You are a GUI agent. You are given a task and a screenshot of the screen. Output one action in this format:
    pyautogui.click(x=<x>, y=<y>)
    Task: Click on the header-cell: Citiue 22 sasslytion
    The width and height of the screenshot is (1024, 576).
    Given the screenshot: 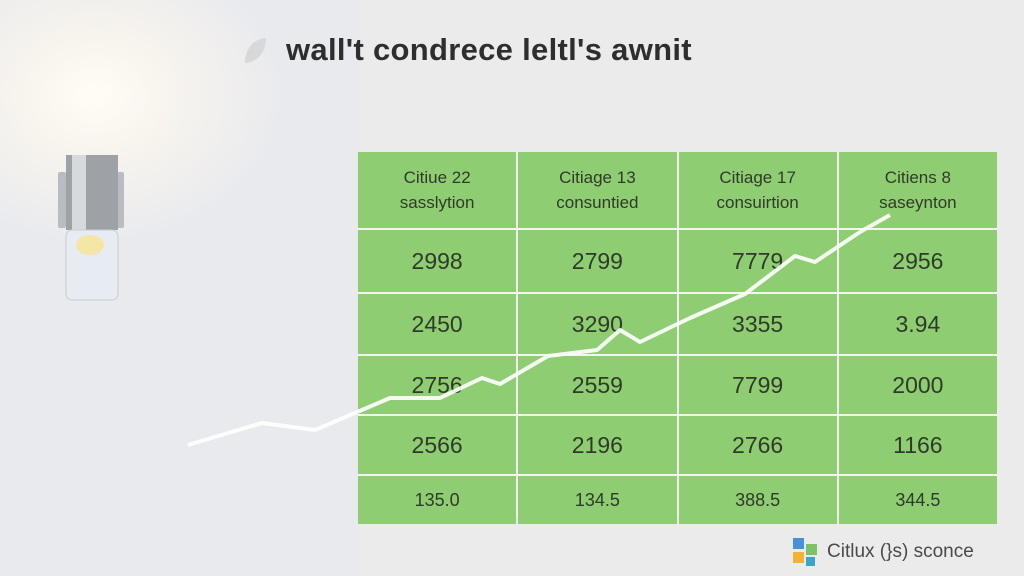 What is the action you would take?
    pyautogui.click(x=437, y=190)
    